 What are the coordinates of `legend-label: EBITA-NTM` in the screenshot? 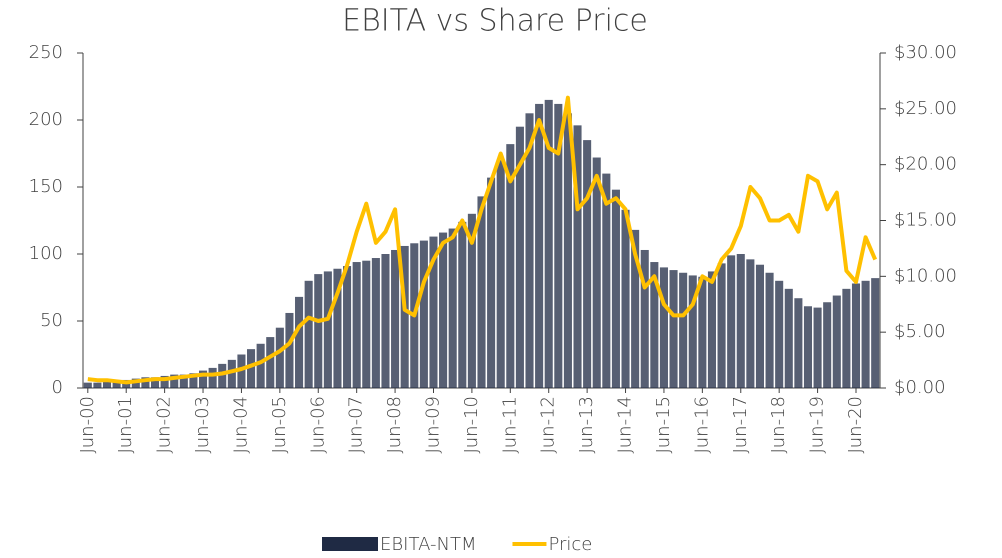 It's located at (428, 544).